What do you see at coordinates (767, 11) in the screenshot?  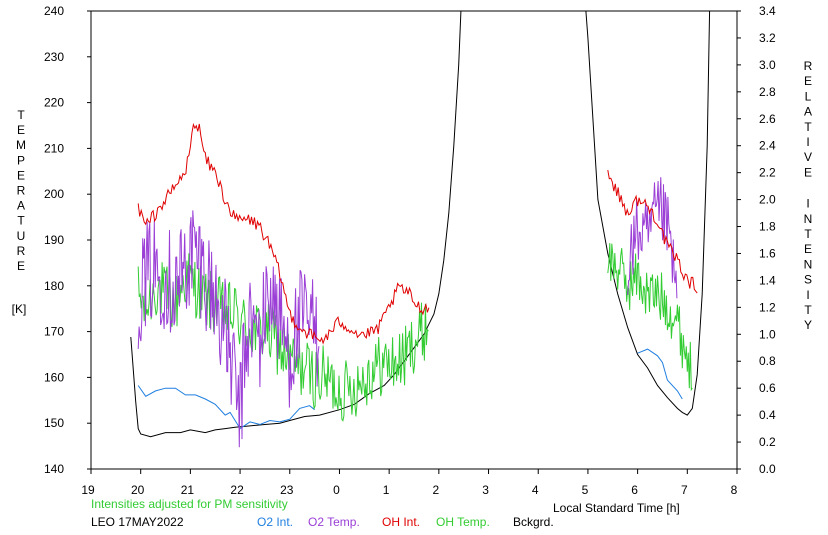 I see `right-tick-label: 3.4` at bounding box center [767, 11].